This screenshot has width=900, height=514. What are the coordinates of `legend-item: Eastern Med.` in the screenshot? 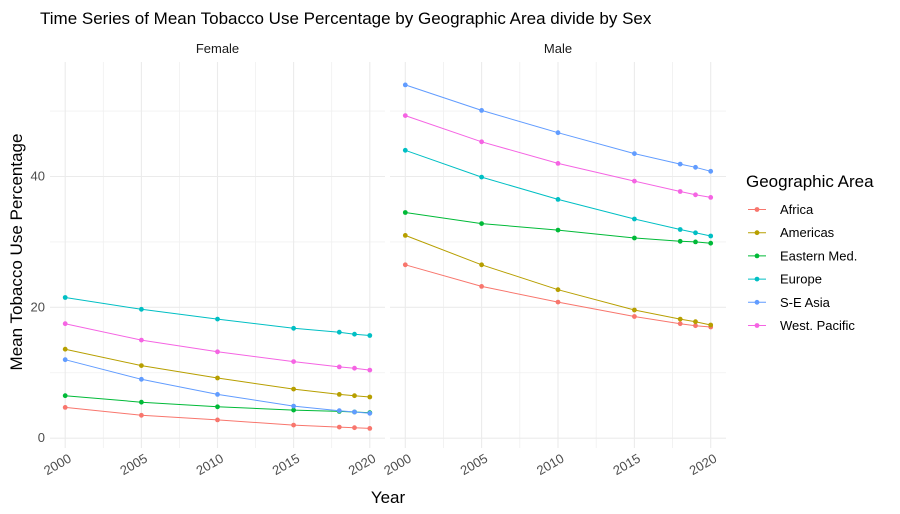 It's located at (802, 255).